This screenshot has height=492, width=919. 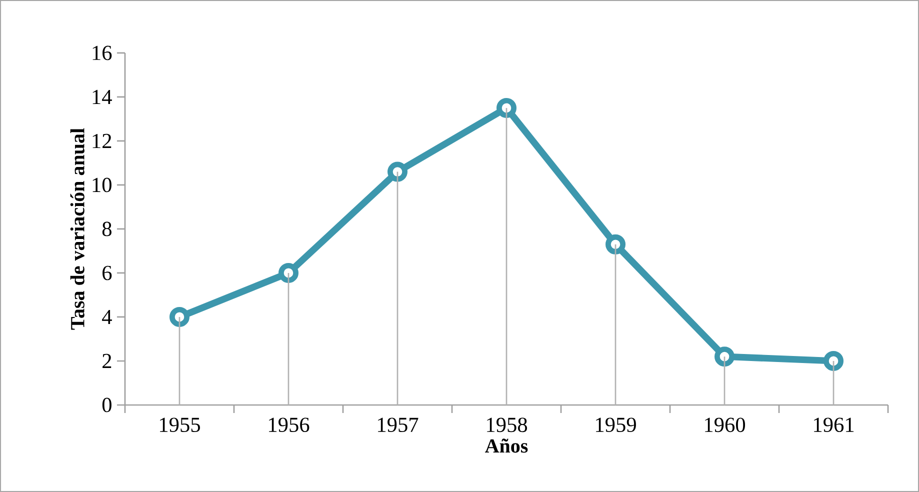 What do you see at coordinates (834, 425) in the screenshot?
I see `x-tick-label: 1961` at bounding box center [834, 425].